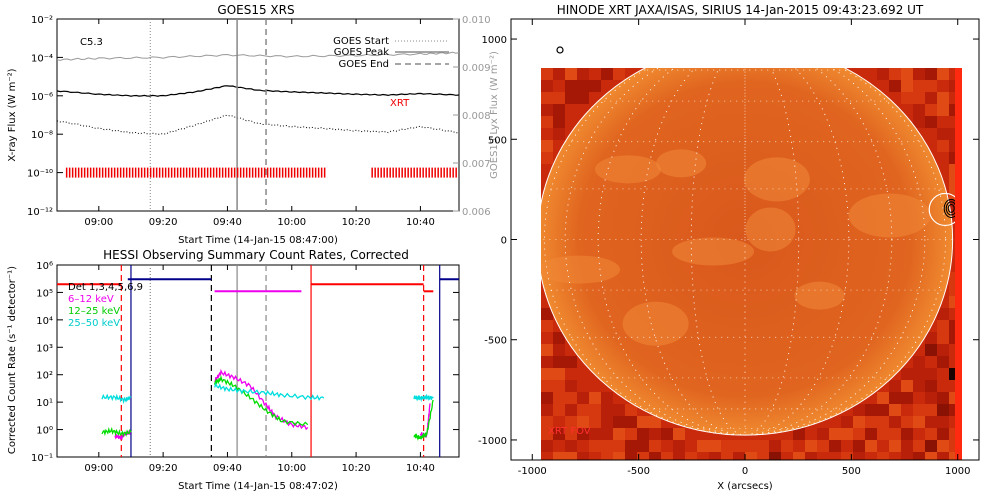 The width and height of the screenshot is (1000, 500). I want to click on legend-goes-start: GOES Start, so click(361, 41).